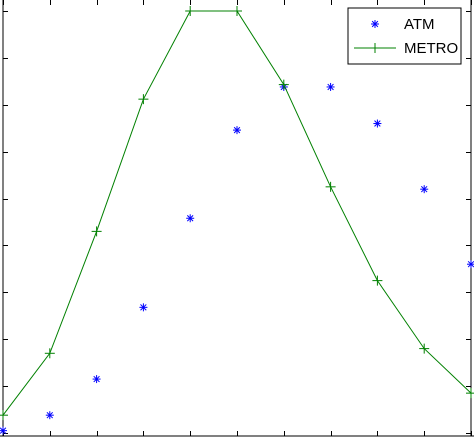 Image resolution: width=474 pixels, height=440 pixels. I want to click on legend: ATM METRO, so click(404, 36).